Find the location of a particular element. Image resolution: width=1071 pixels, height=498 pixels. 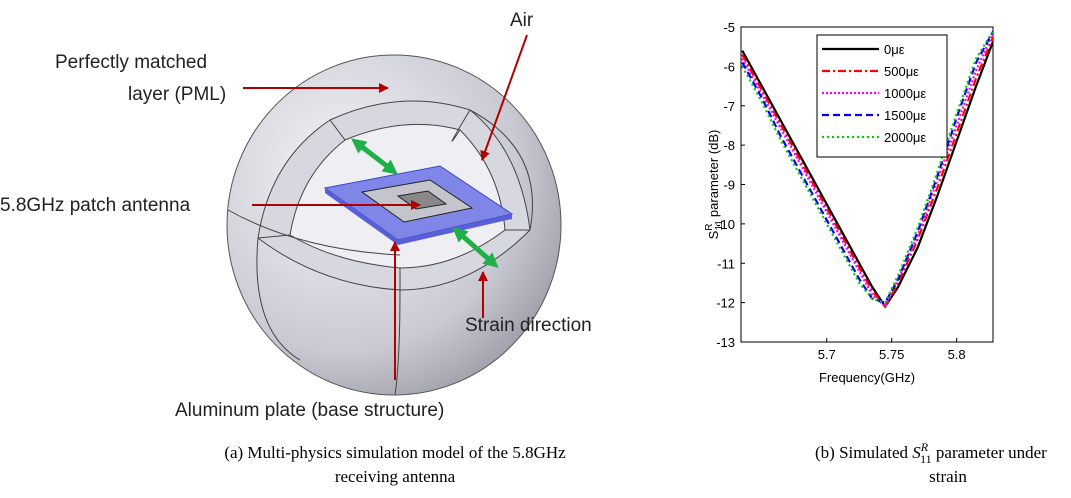

y-label-symbol: S is located at coordinates (713, 234).